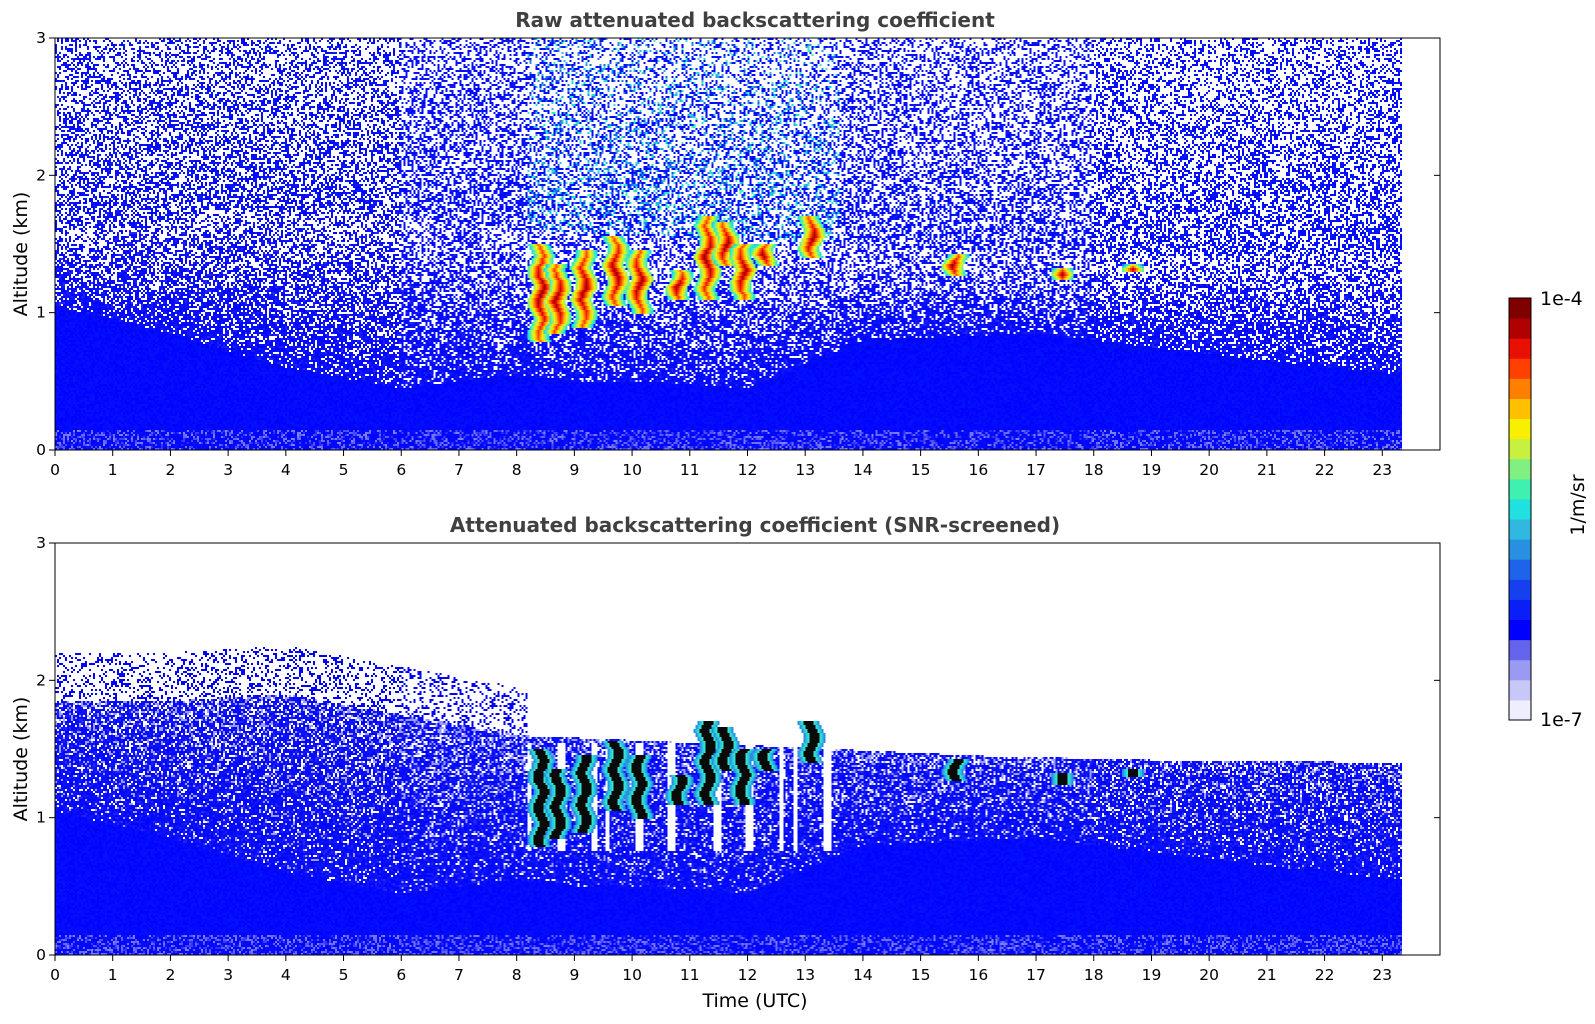 The width and height of the screenshot is (1595, 1024). I want to click on x-axis-label: Time (UTC), so click(754, 1001).